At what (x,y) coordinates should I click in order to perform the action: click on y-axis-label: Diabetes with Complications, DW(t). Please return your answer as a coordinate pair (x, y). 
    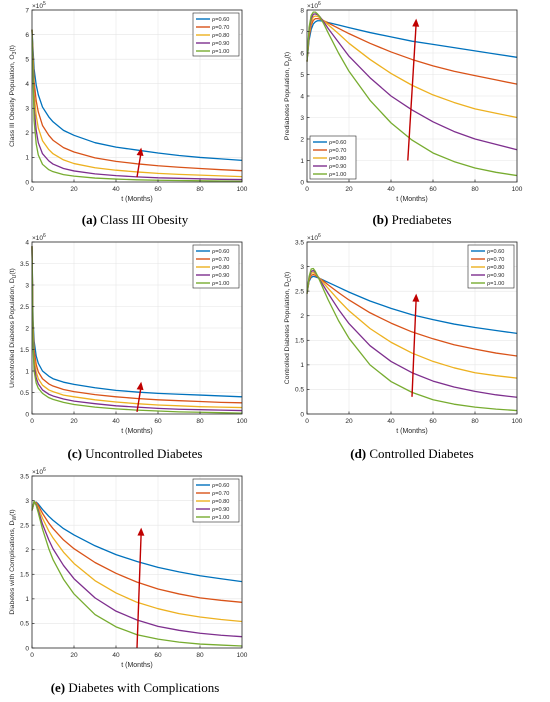
    Looking at the image, I should click on (13, 561).